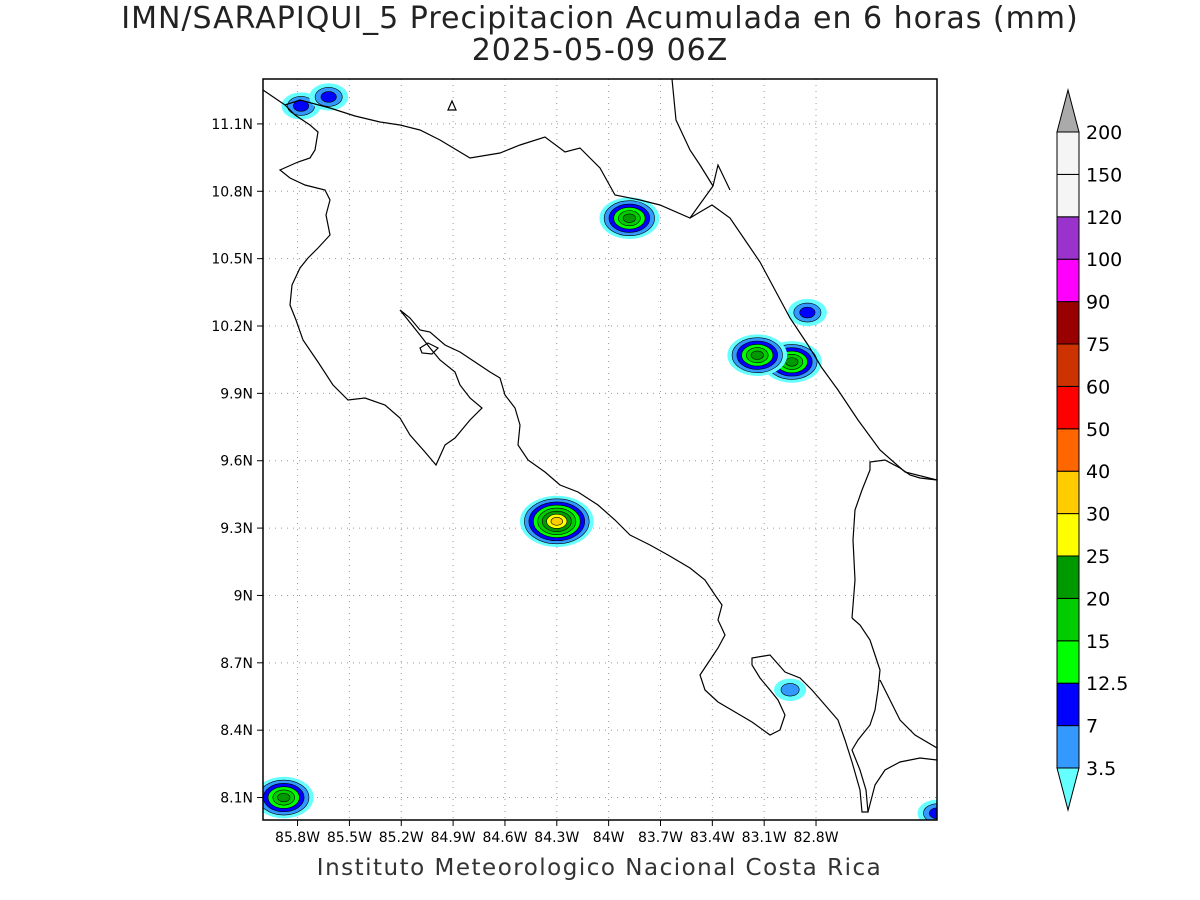 The width and height of the screenshot is (1200, 900). Describe the element at coordinates (1098, 599) in the screenshot. I see `colorbar-label: 20` at that location.